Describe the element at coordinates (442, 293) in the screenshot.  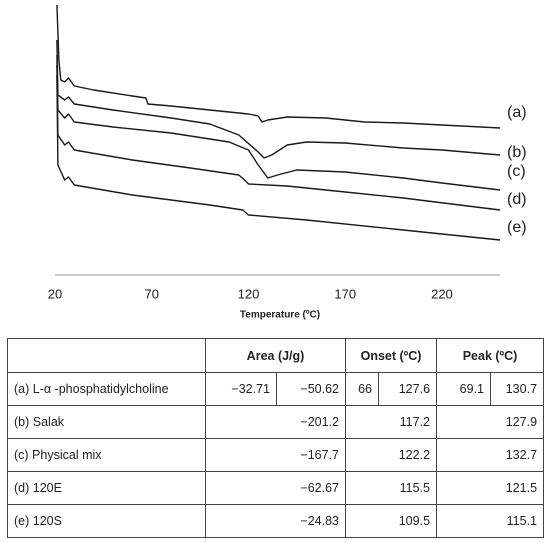
I see `x-tick-label: 220` at that location.